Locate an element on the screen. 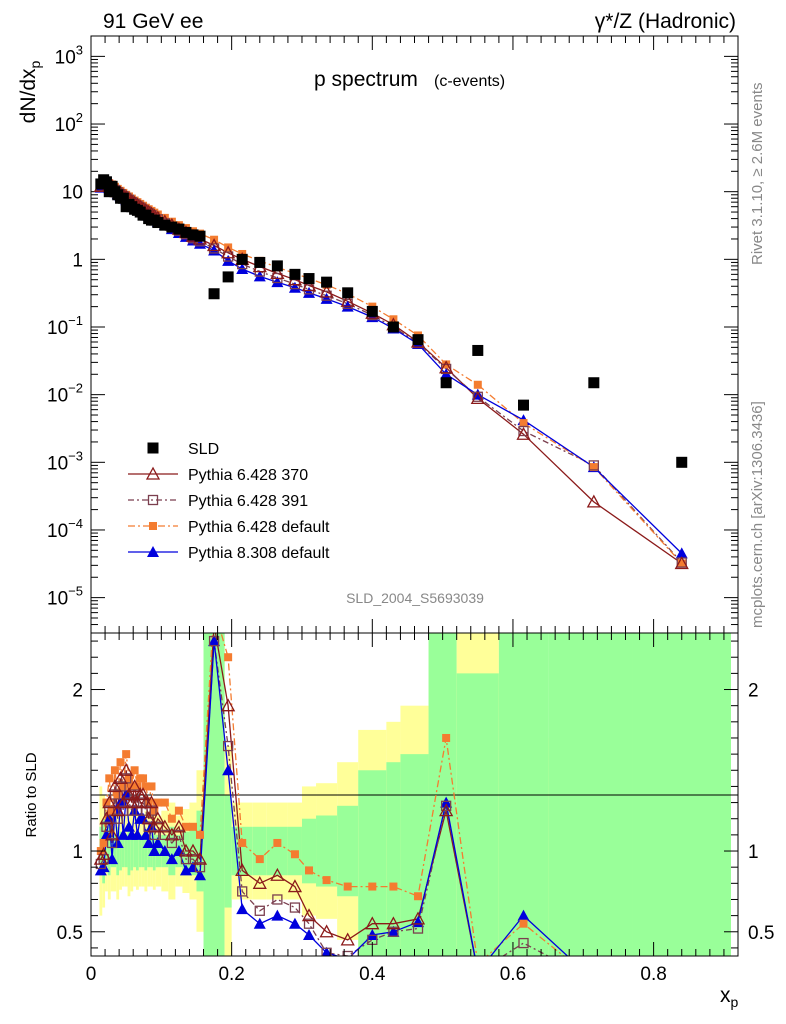 This screenshot has height=1024, width=786. ratio-xtick-label: 0.2 is located at coordinates (231, 974).